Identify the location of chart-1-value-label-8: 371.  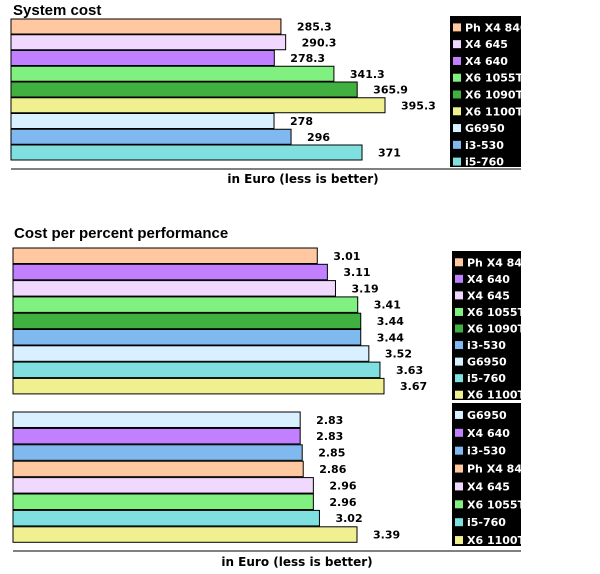
(389, 153).